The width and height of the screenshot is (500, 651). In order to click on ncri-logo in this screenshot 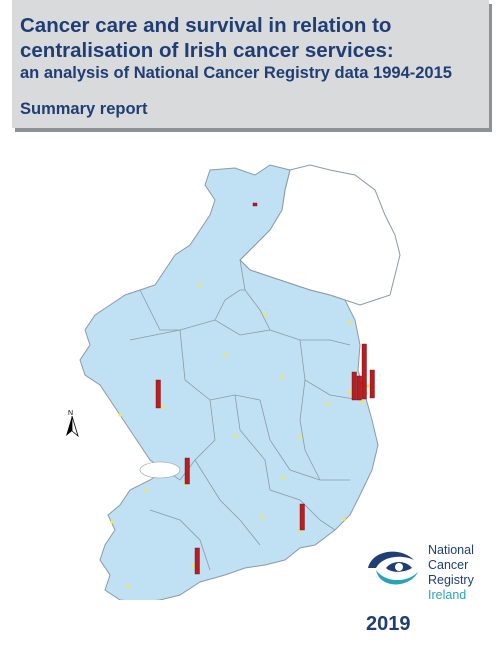, I will do `click(393, 568)`.